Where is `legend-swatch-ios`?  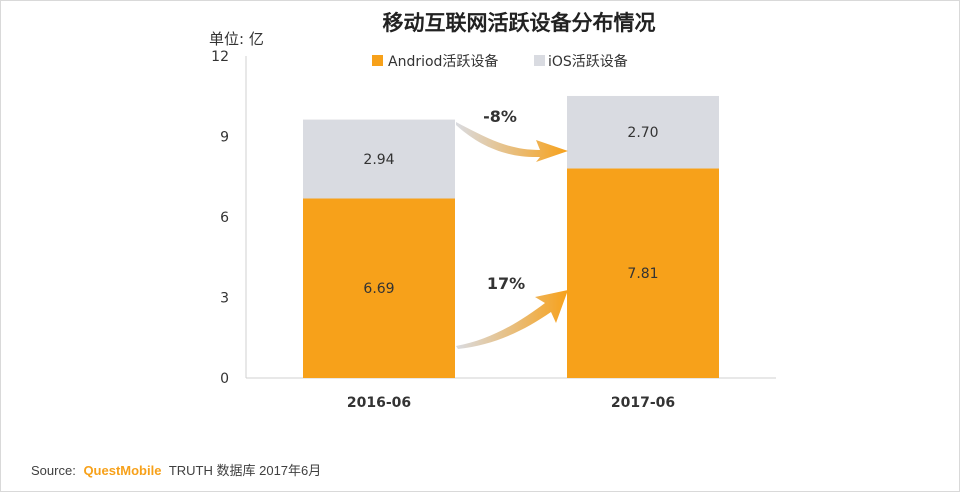
legend-swatch-ios is located at coordinates (539, 60).